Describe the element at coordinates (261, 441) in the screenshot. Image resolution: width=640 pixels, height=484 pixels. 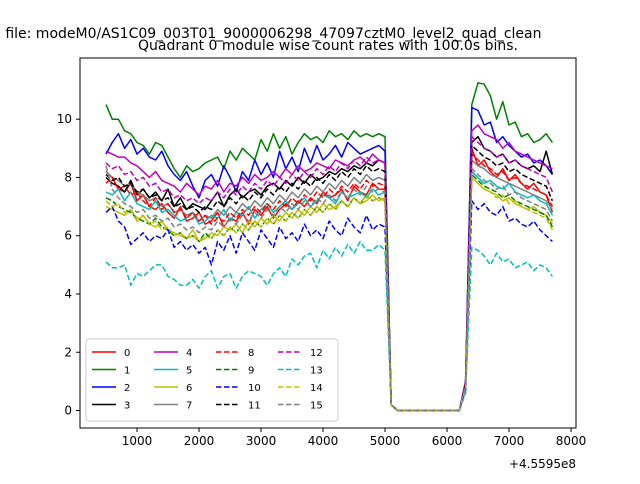
I see `x-tick-label: 3000` at that location.